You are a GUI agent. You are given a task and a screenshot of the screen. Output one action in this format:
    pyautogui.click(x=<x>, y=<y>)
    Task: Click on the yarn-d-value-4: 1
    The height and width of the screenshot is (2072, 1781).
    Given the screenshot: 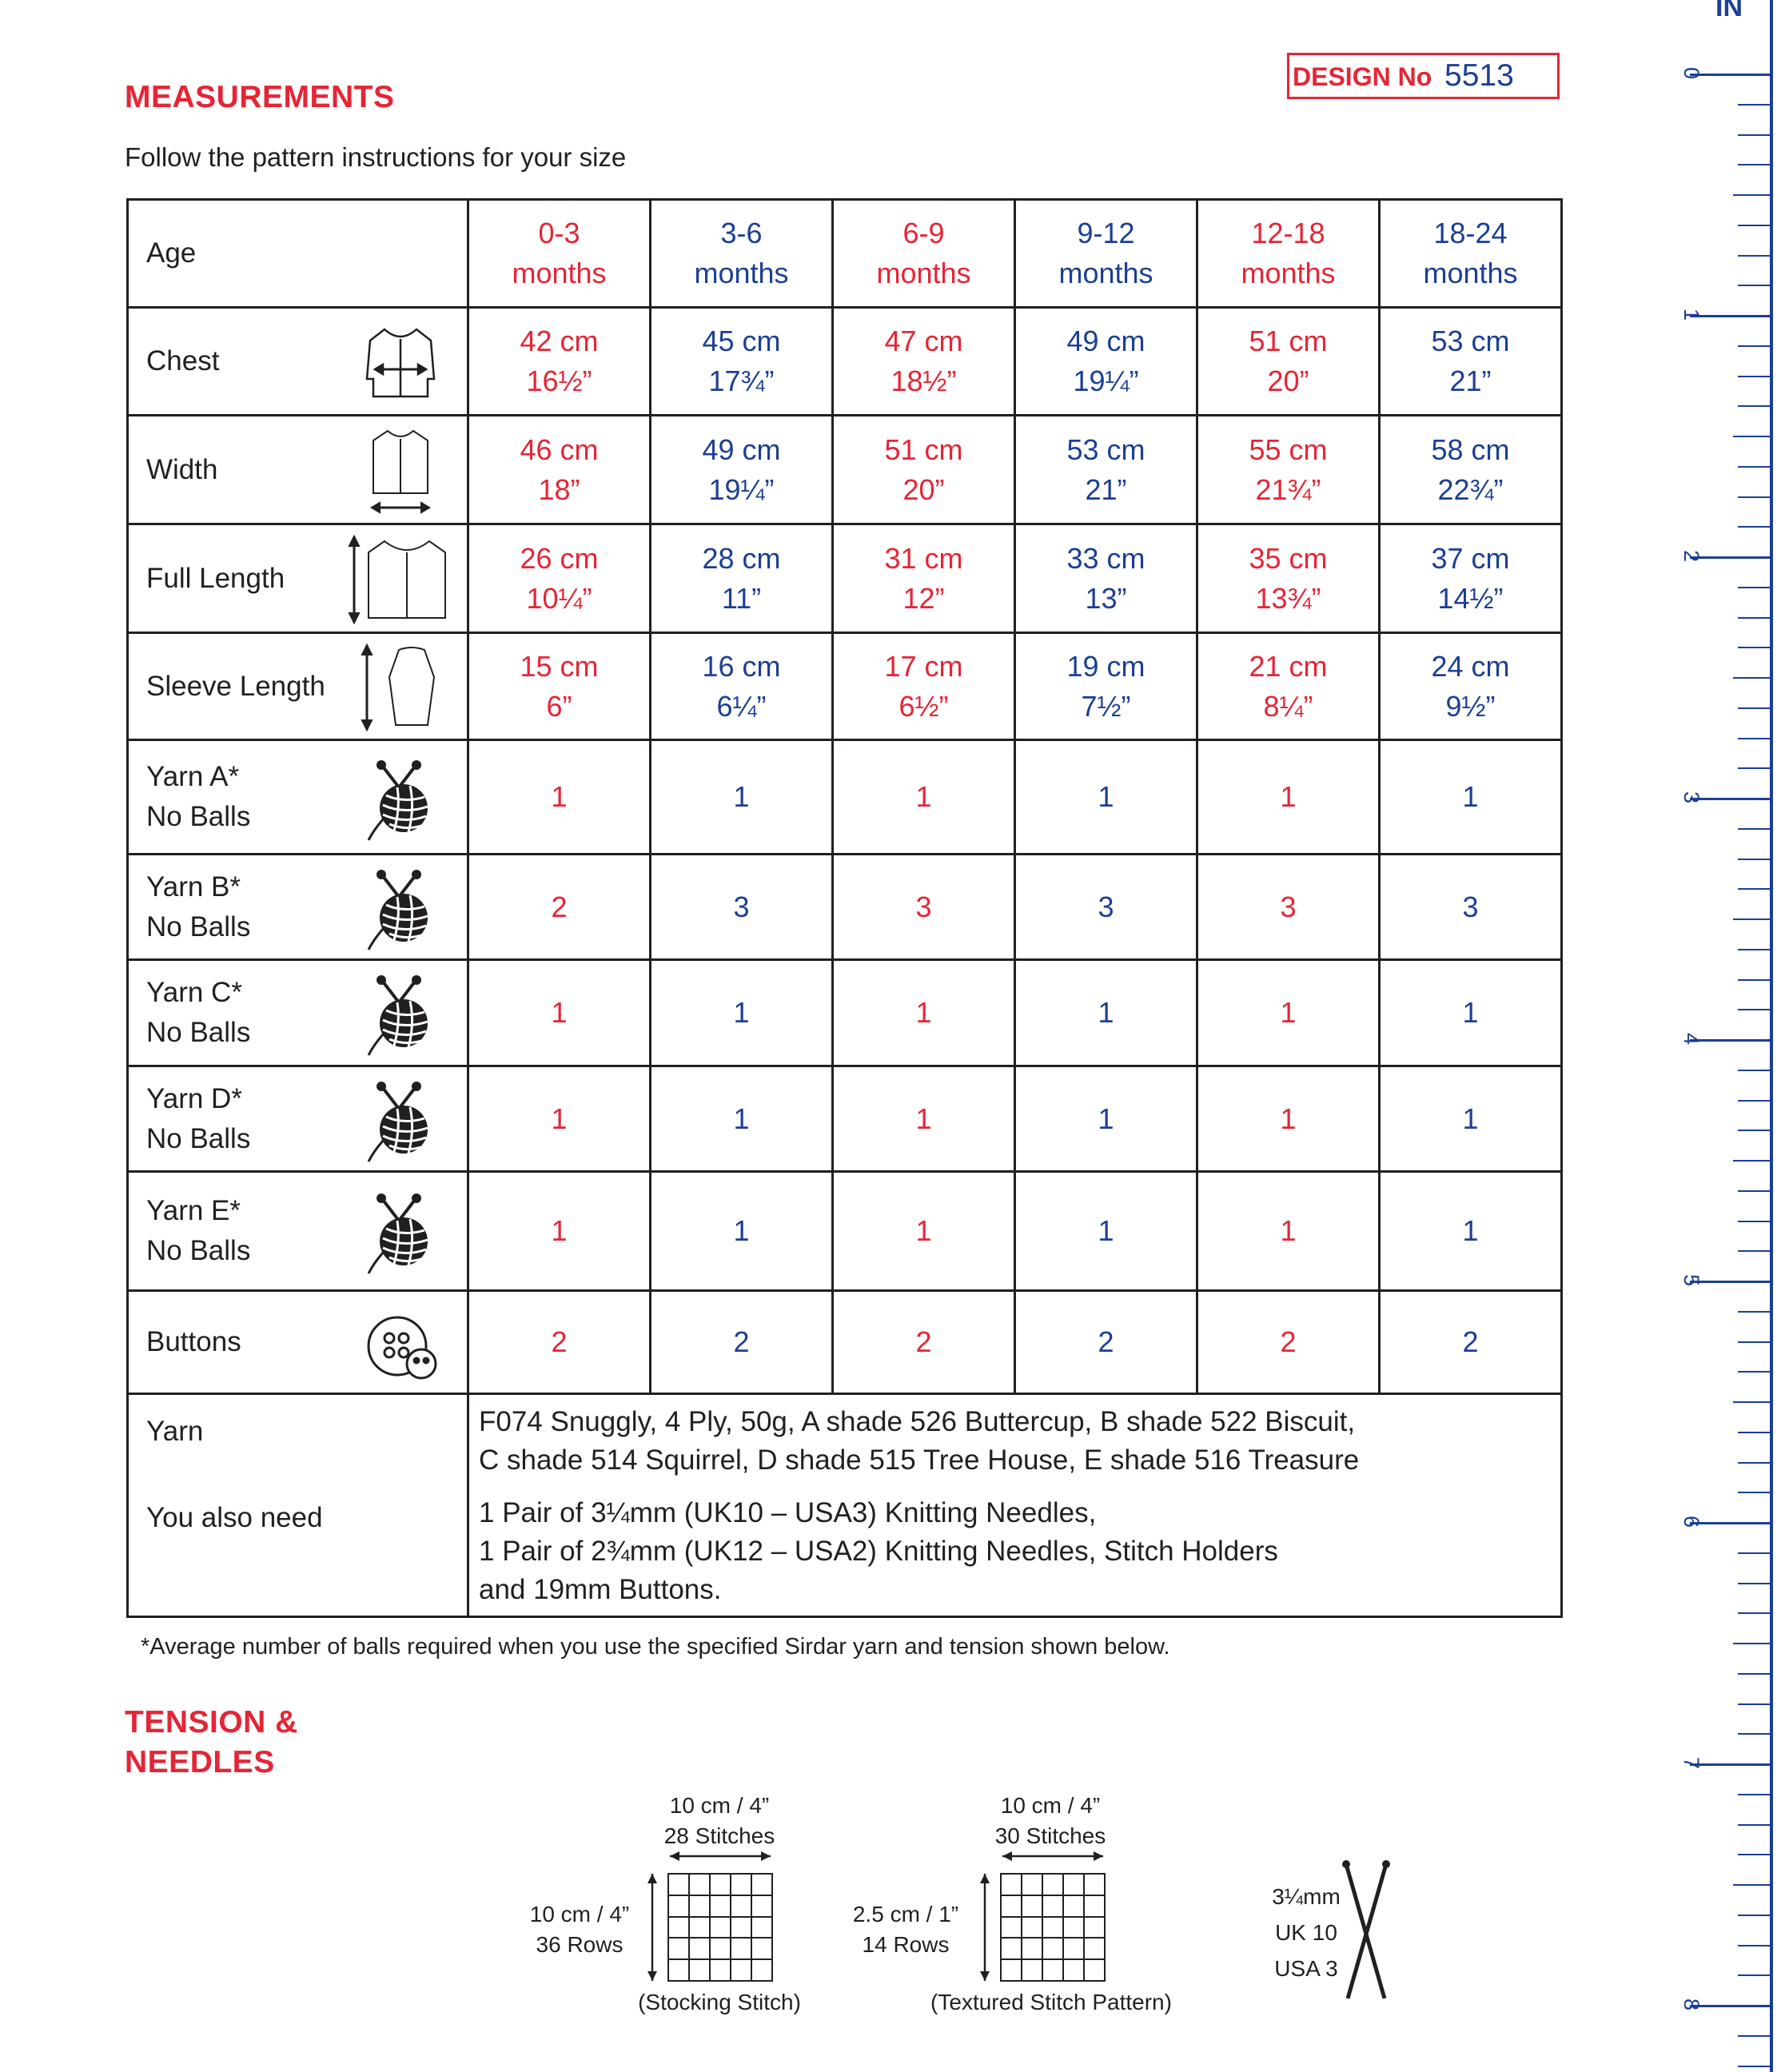 What is the action you would take?
    pyautogui.click(x=1288, y=1119)
    